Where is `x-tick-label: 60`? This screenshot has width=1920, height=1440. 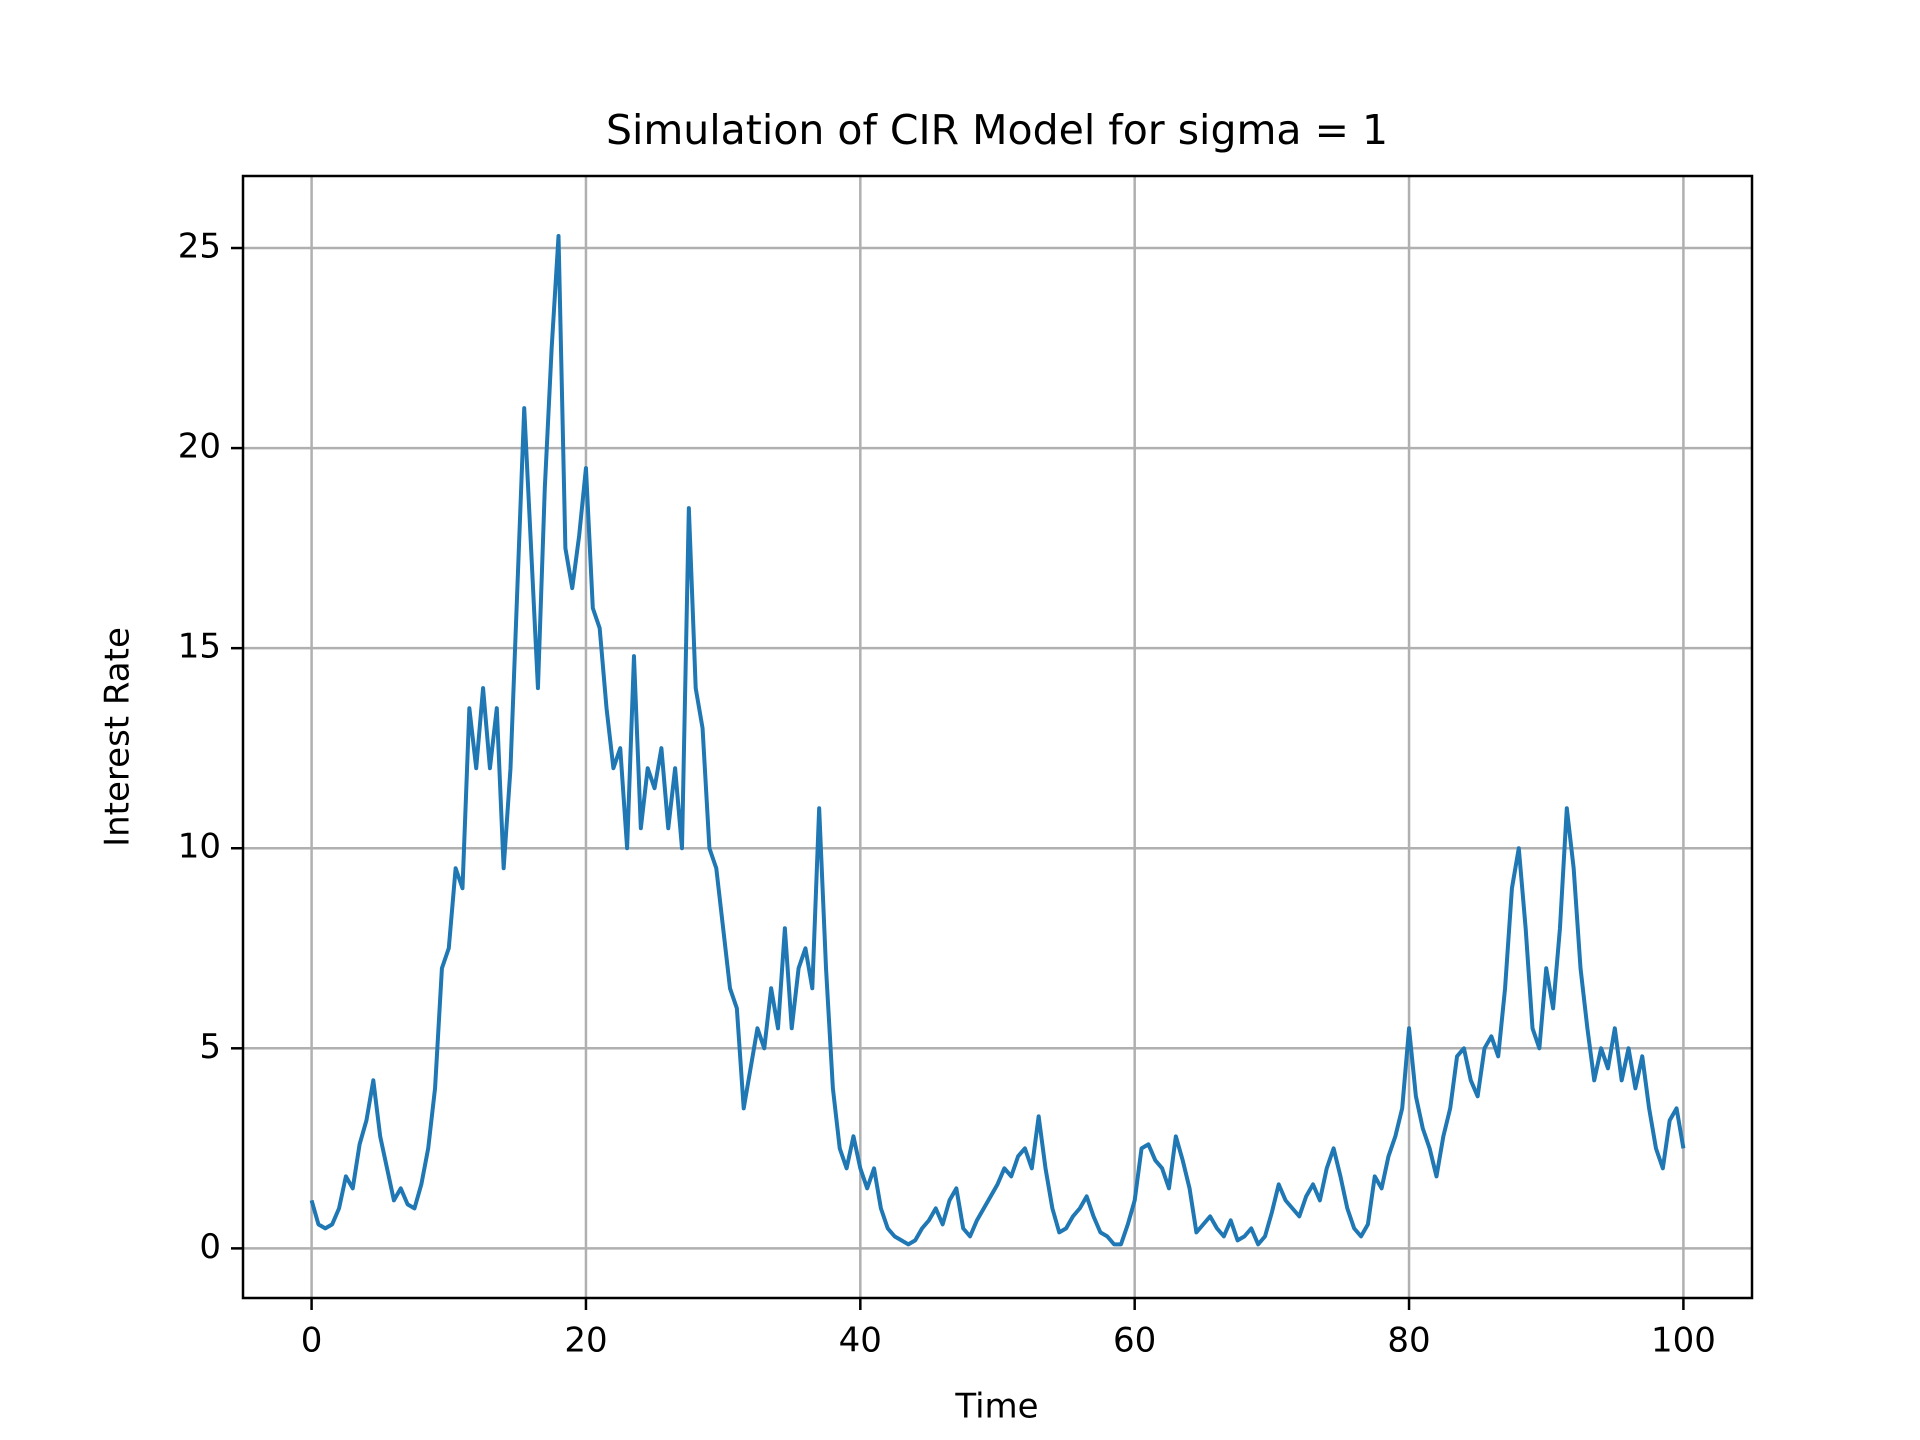
x-tick-label: 60 is located at coordinates (1134, 1341).